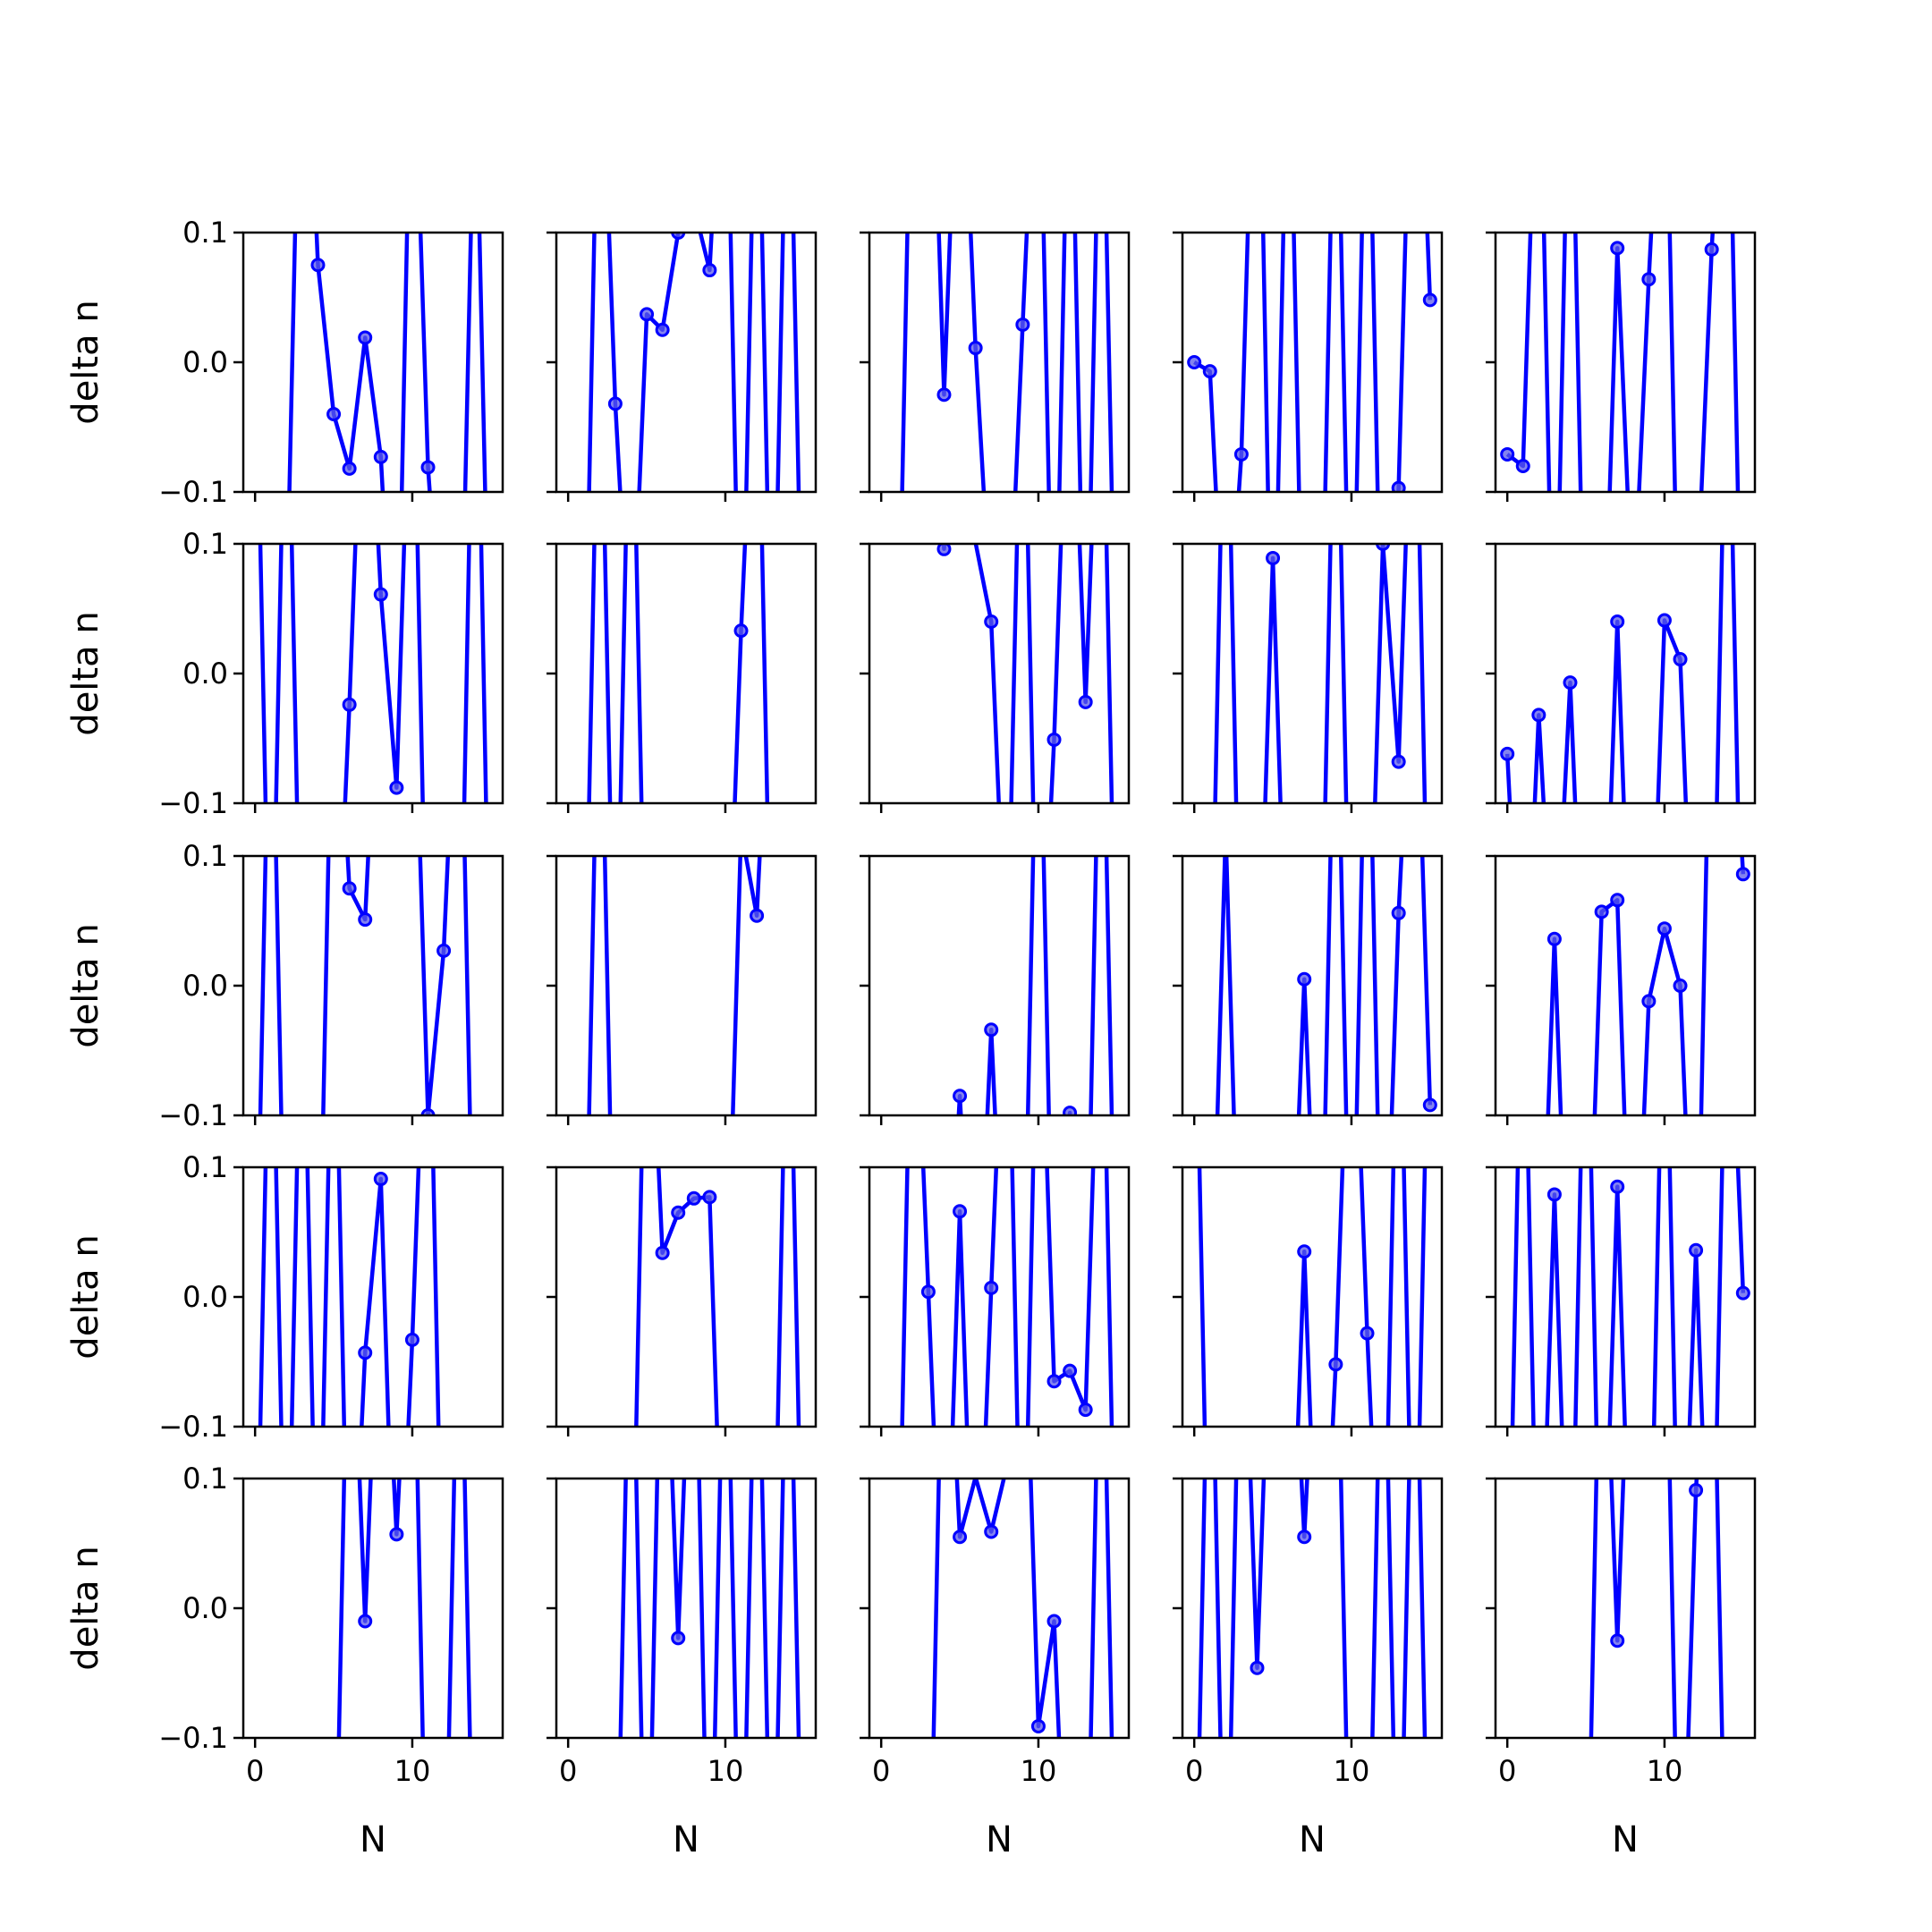  I want to click on panel-r3-c3, so click(995, 989).